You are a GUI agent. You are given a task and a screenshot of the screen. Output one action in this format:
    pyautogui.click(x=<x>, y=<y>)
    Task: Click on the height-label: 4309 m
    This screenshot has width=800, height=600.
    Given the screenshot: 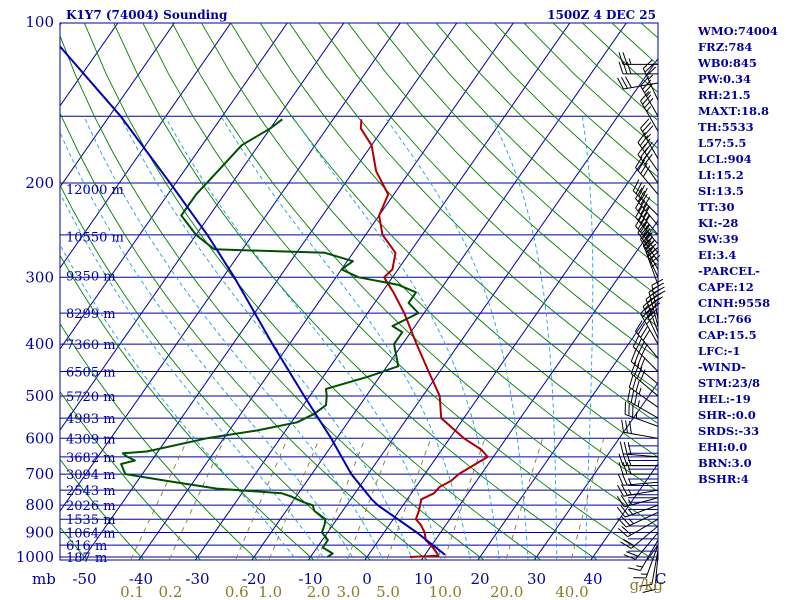 What is the action you would take?
    pyautogui.click(x=91, y=439)
    